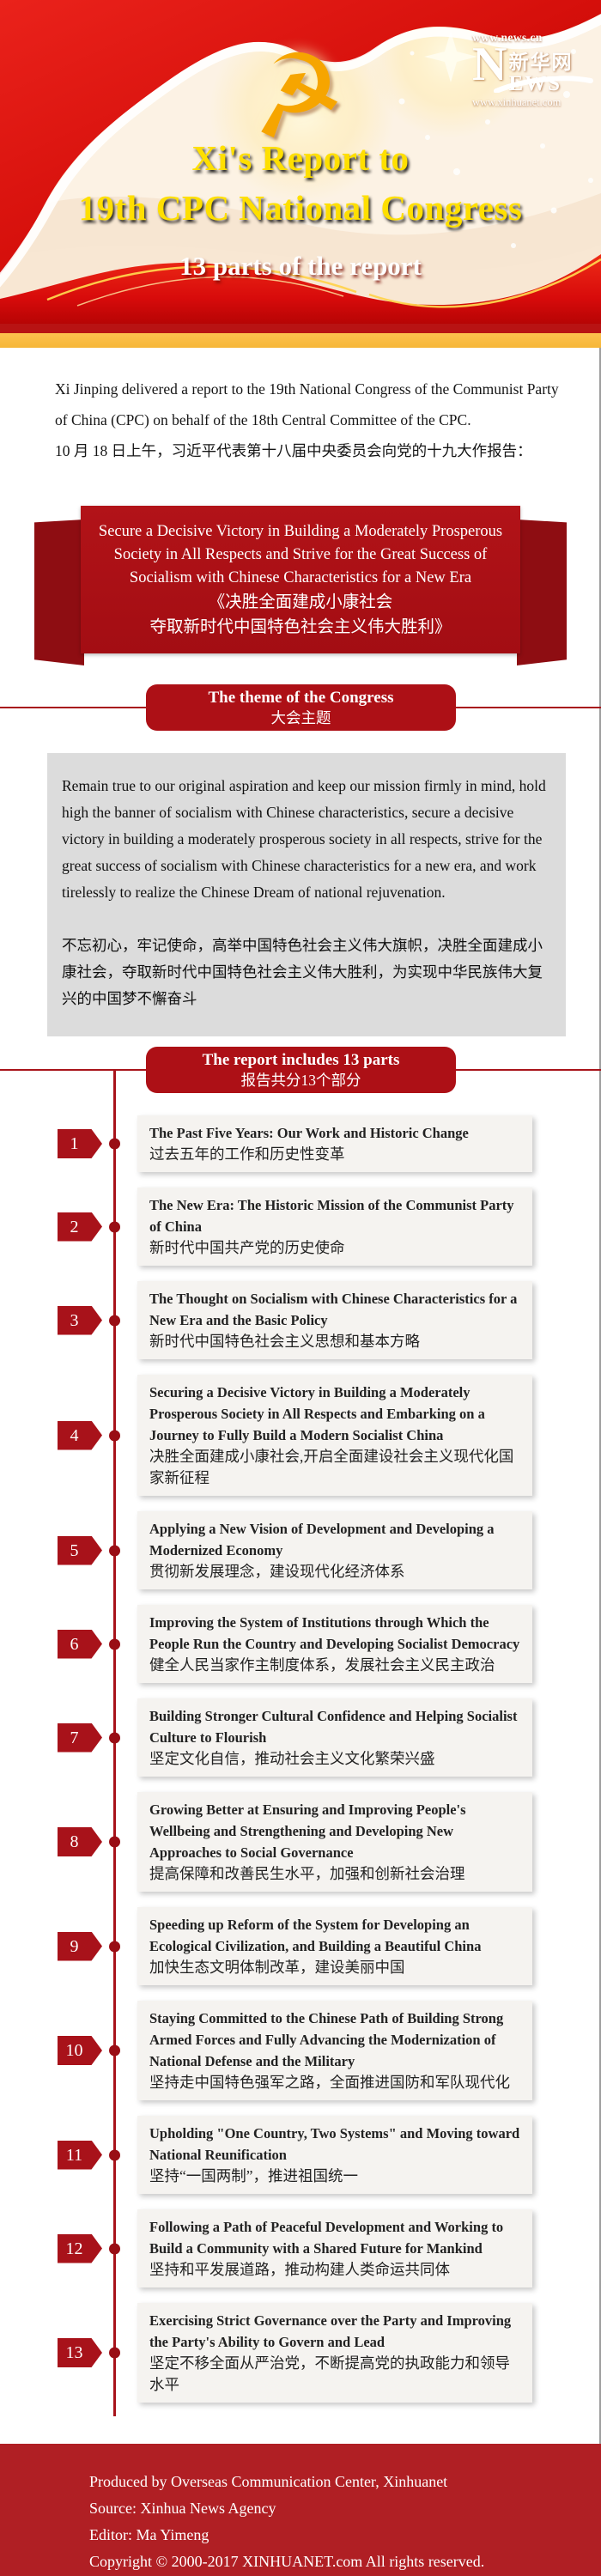  I want to click on parts-header-en: The report includes 13 parts, so click(301, 1060).